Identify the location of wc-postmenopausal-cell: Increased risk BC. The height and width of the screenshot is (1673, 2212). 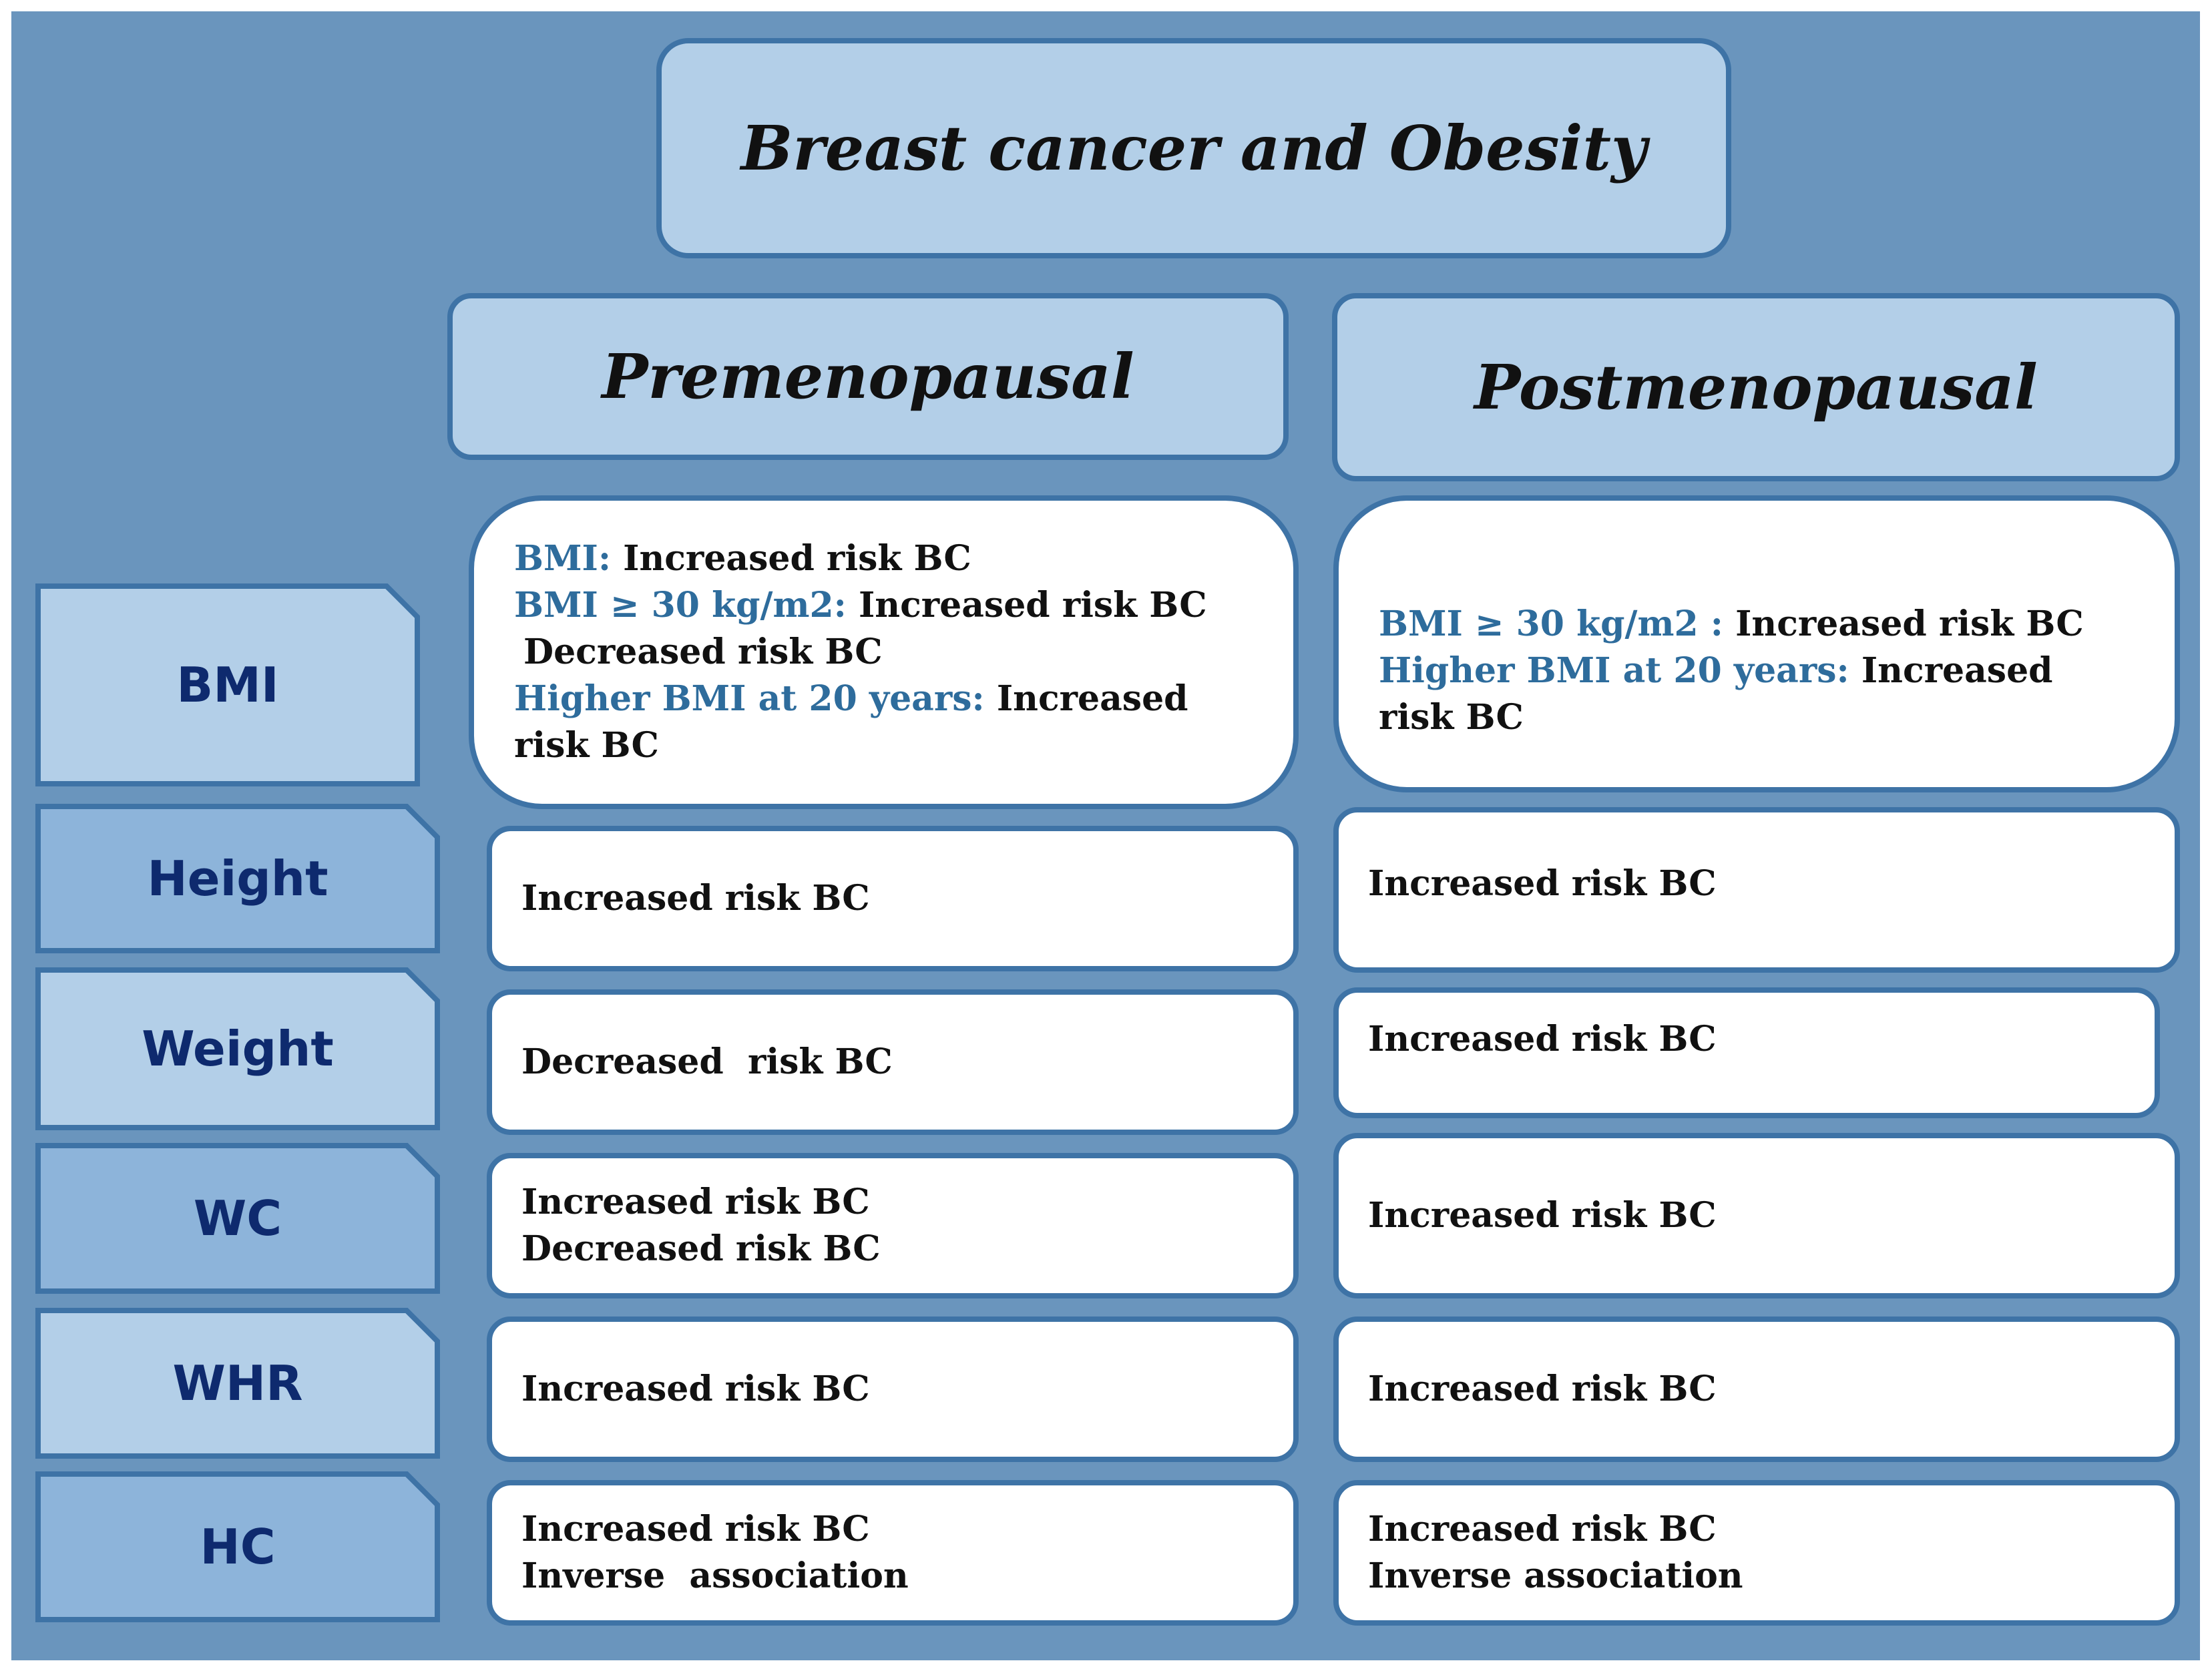
(1756, 1215).